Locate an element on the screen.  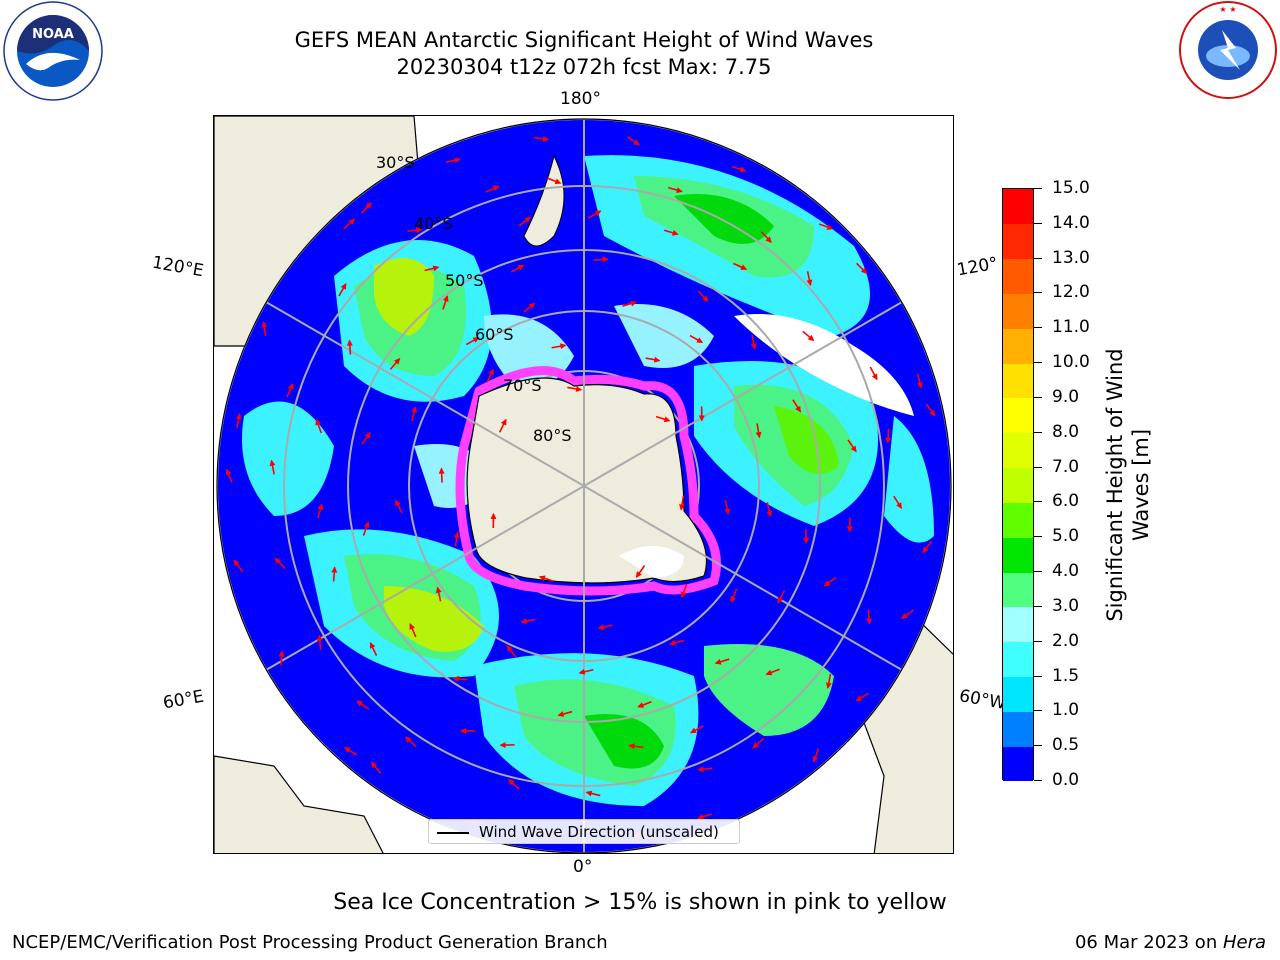
colorbar-tick-label: 14.0 is located at coordinates (1071, 222).